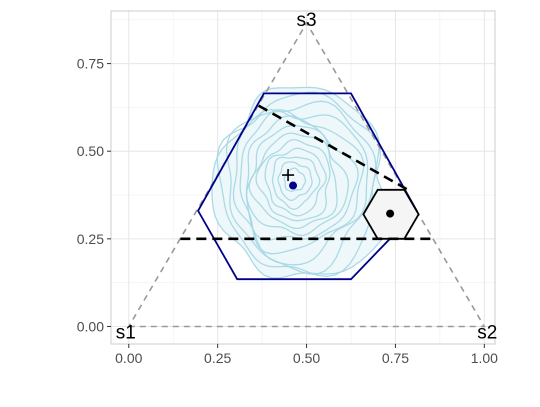 The image size is (540, 407). What do you see at coordinates (333, 147) in the screenshot?
I see `dashed-line` at bounding box center [333, 147].